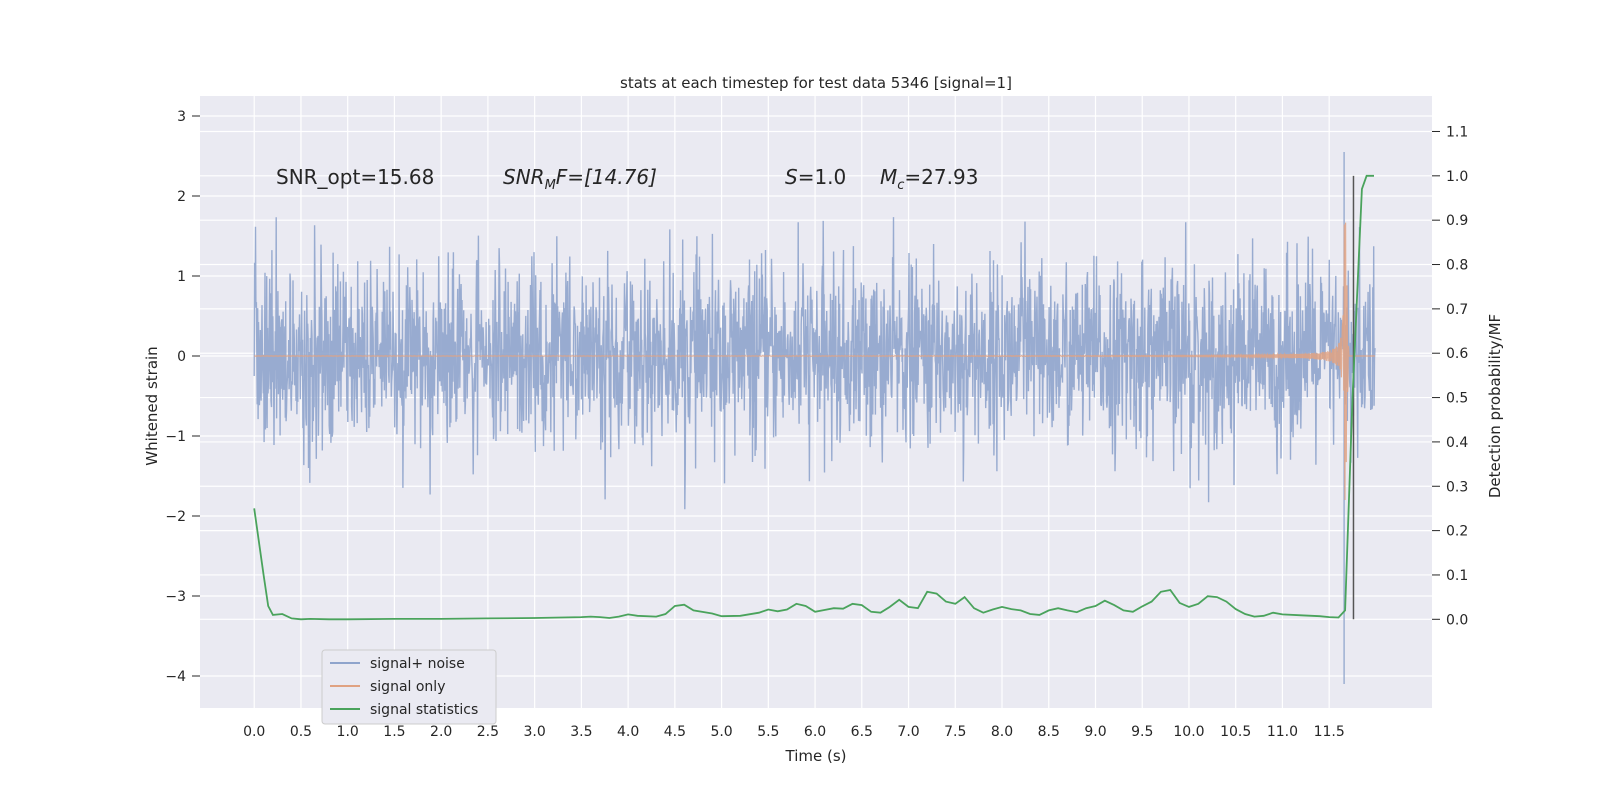  Describe the element at coordinates (535, 732) in the screenshot. I see `x-tick-label: 3.0` at that location.